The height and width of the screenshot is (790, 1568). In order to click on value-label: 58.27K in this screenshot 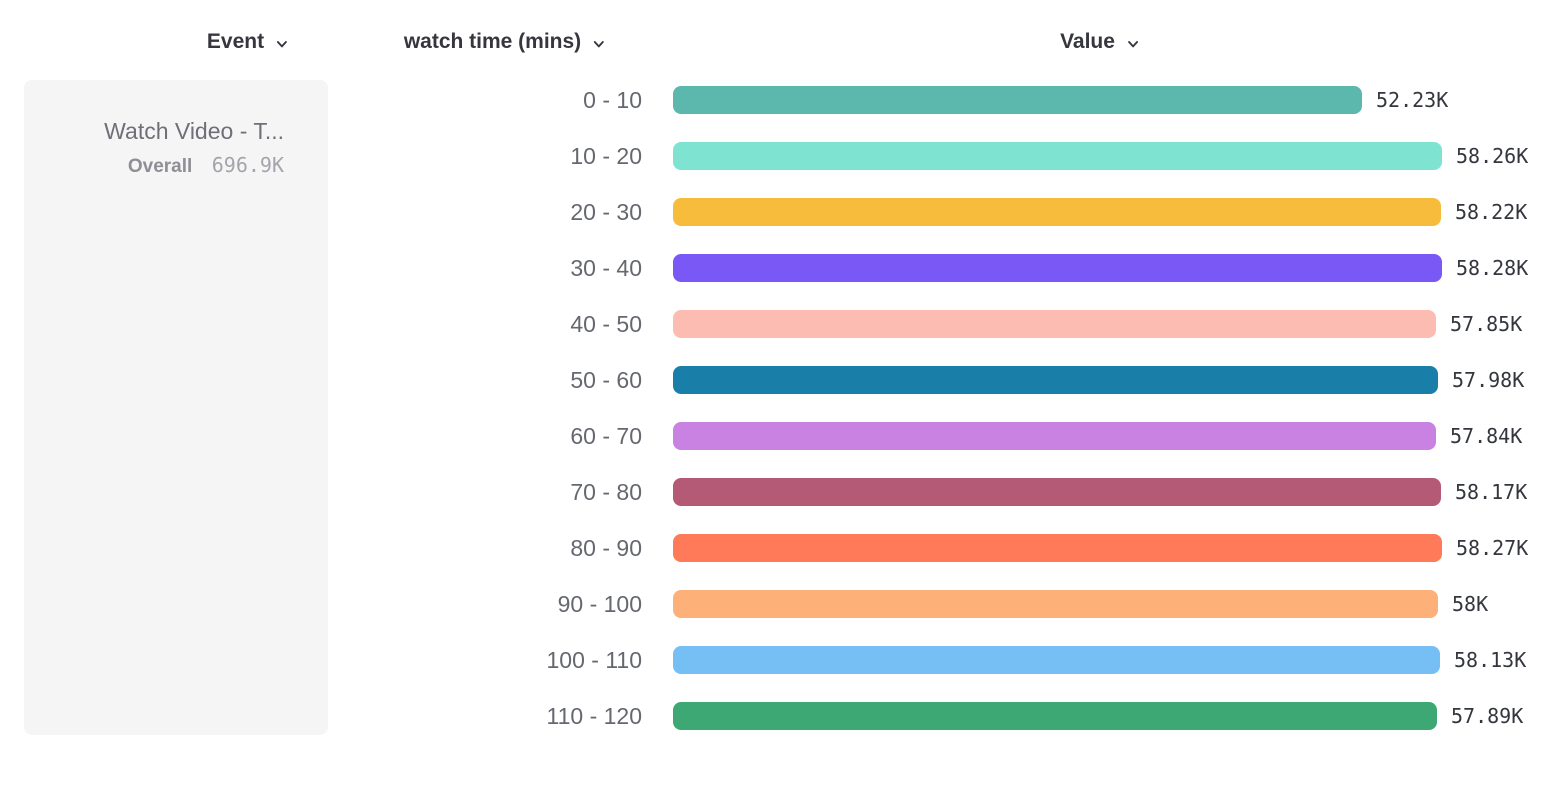, I will do `click(1492, 548)`.